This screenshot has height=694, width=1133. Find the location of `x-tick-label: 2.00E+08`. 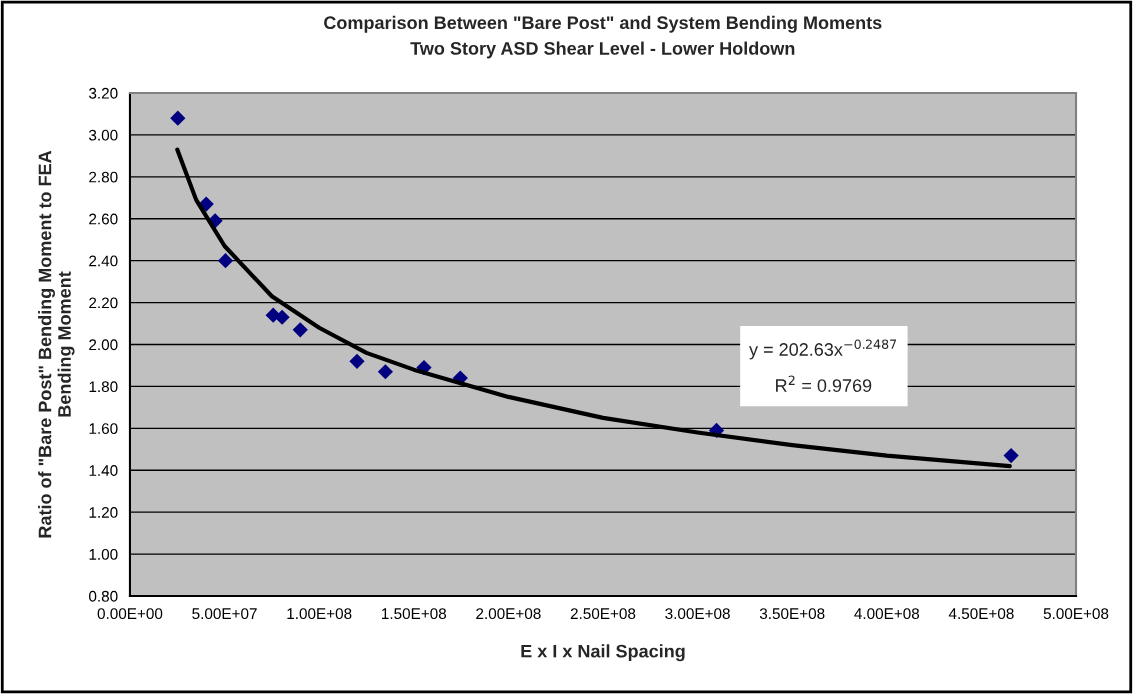

x-tick-label: 2.00E+08 is located at coordinates (508, 614).